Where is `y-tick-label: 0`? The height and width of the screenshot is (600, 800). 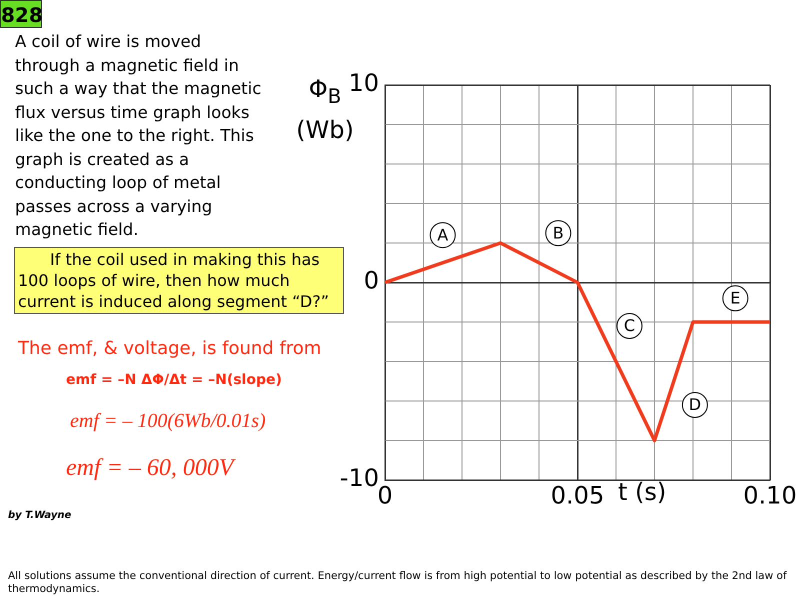
y-tick-label: 0 is located at coordinates (371, 280).